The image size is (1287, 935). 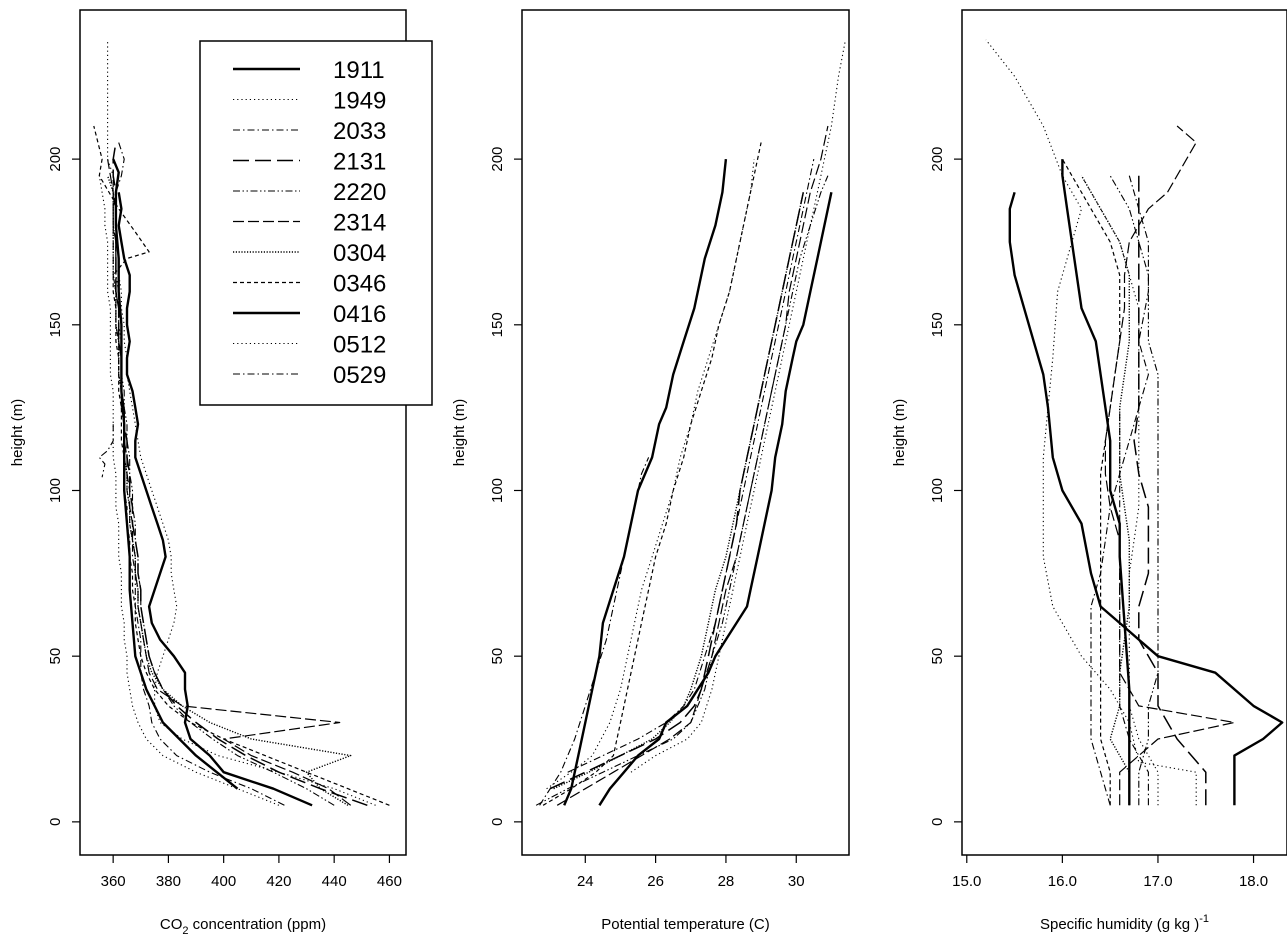 What do you see at coordinates (655, 881) in the screenshot?
I see `x-tick-label: 26` at bounding box center [655, 881].